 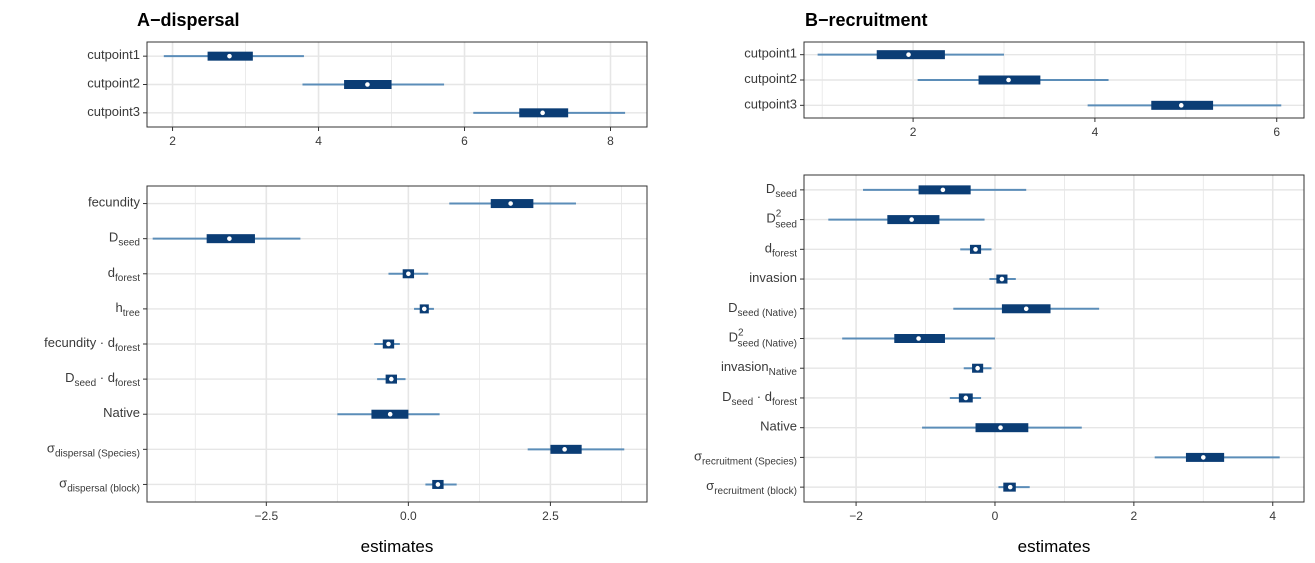 I want to click on x-tick-label: −2.5, so click(x=266, y=516).